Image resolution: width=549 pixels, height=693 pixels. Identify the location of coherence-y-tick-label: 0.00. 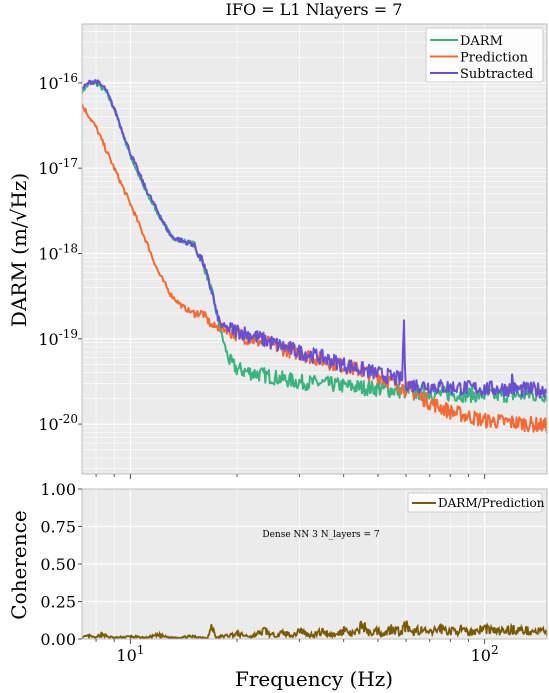
(58, 639).